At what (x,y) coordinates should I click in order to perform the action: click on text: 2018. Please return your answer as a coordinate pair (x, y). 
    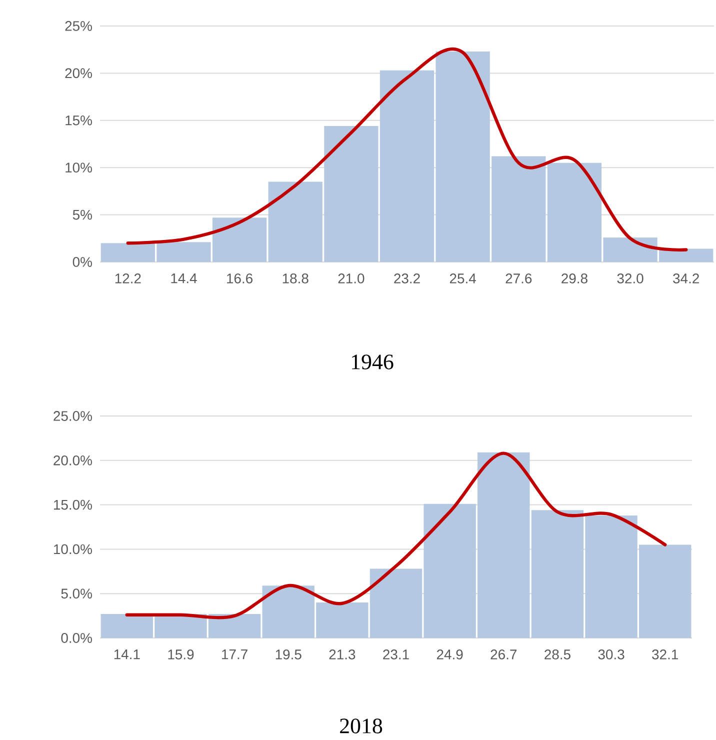
    Looking at the image, I should click on (361, 726).